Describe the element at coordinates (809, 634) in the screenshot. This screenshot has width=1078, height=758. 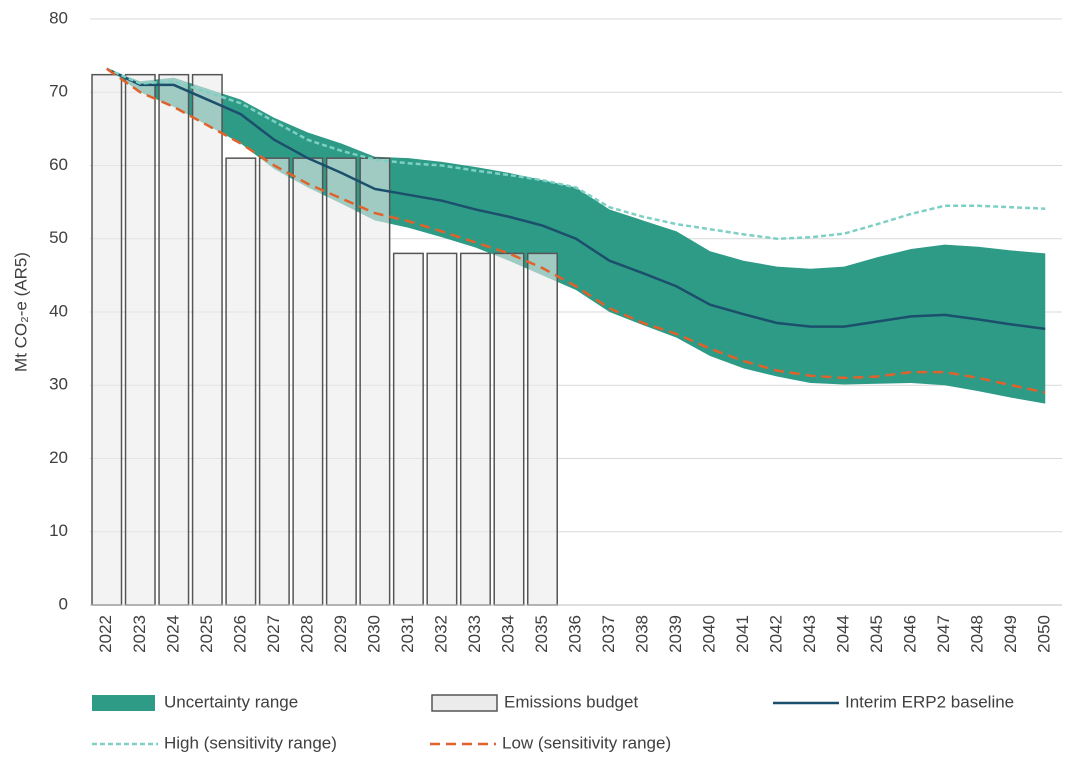
I see `x-tick-label: 2043` at that location.